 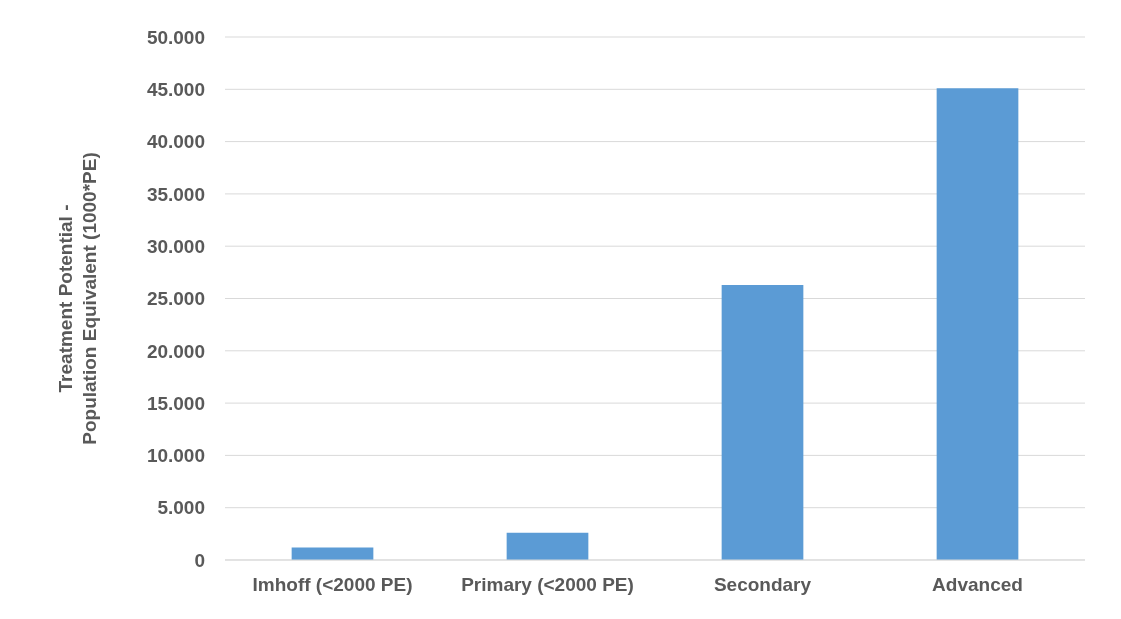 I want to click on x-tick-label: Primary (<2000 PE), so click(x=547, y=585).